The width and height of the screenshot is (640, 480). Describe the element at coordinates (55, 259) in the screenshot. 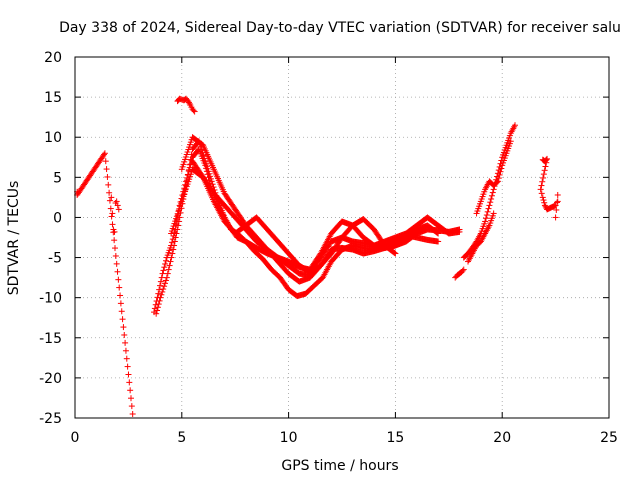

I see `y-tick-label: -5` at that location.